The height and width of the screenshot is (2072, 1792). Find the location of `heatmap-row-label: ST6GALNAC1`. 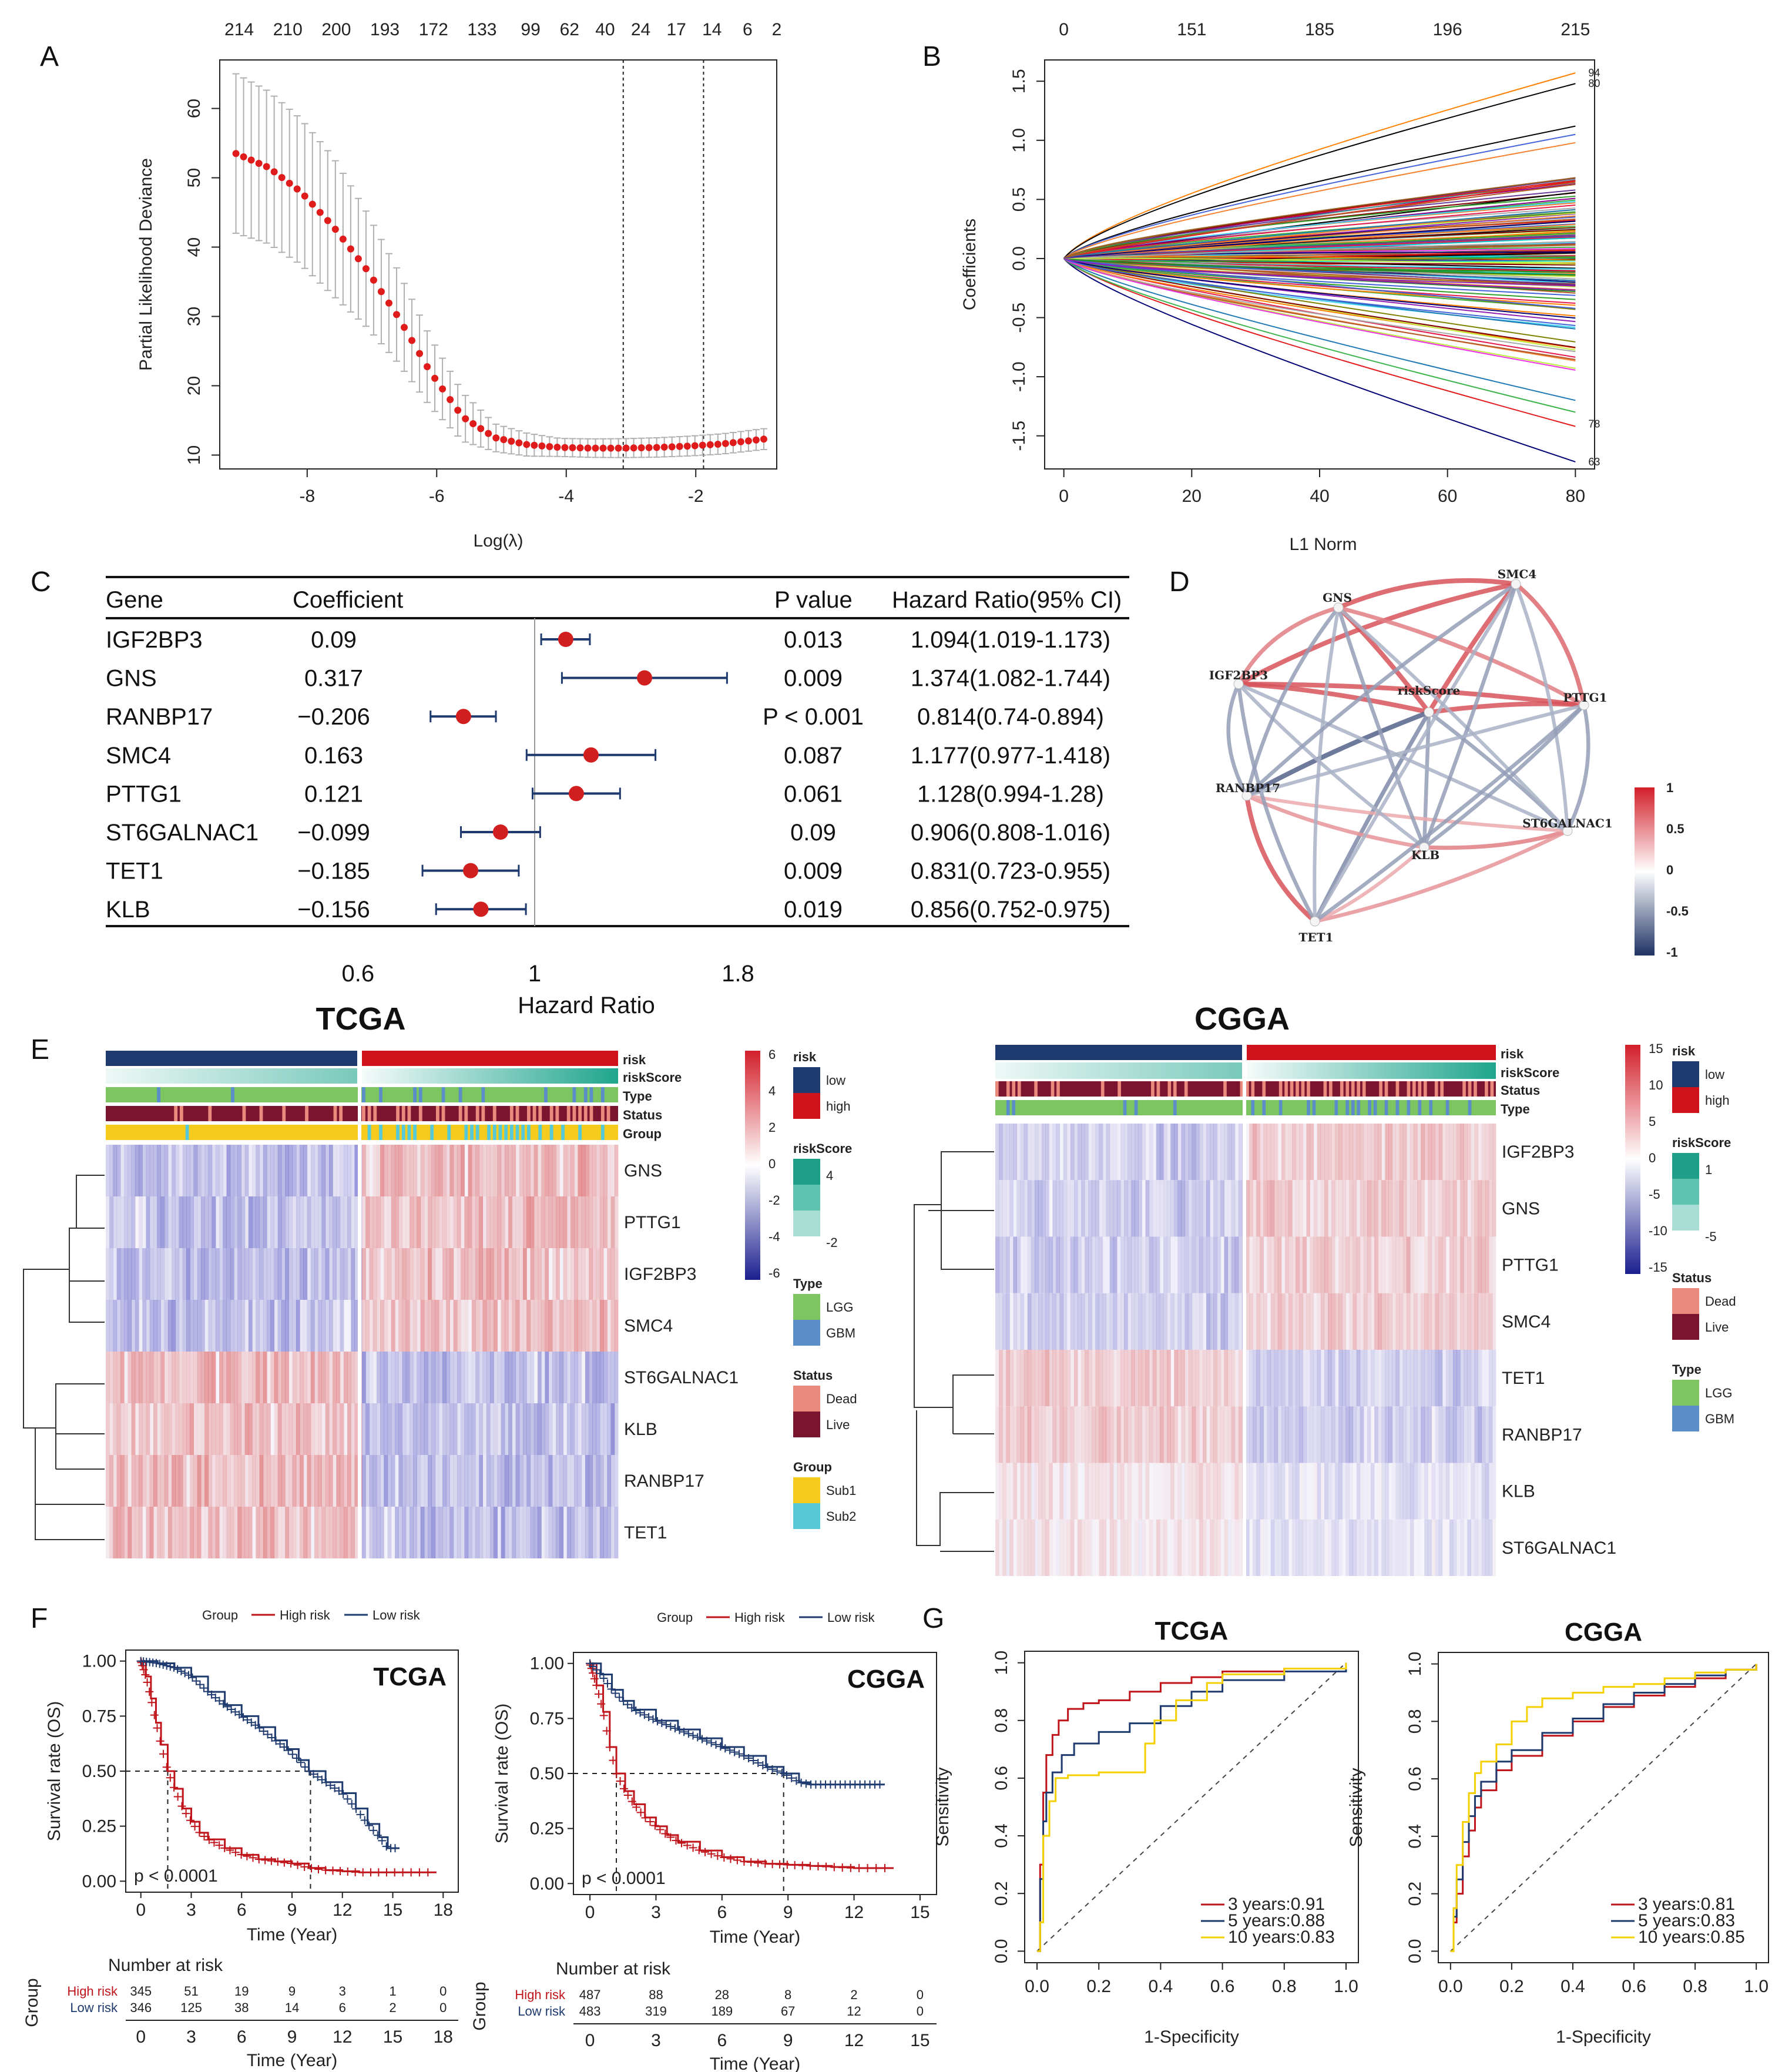

heatmap-row-label: ST6GALNAC1 is located at coordinates (1559, 1548).